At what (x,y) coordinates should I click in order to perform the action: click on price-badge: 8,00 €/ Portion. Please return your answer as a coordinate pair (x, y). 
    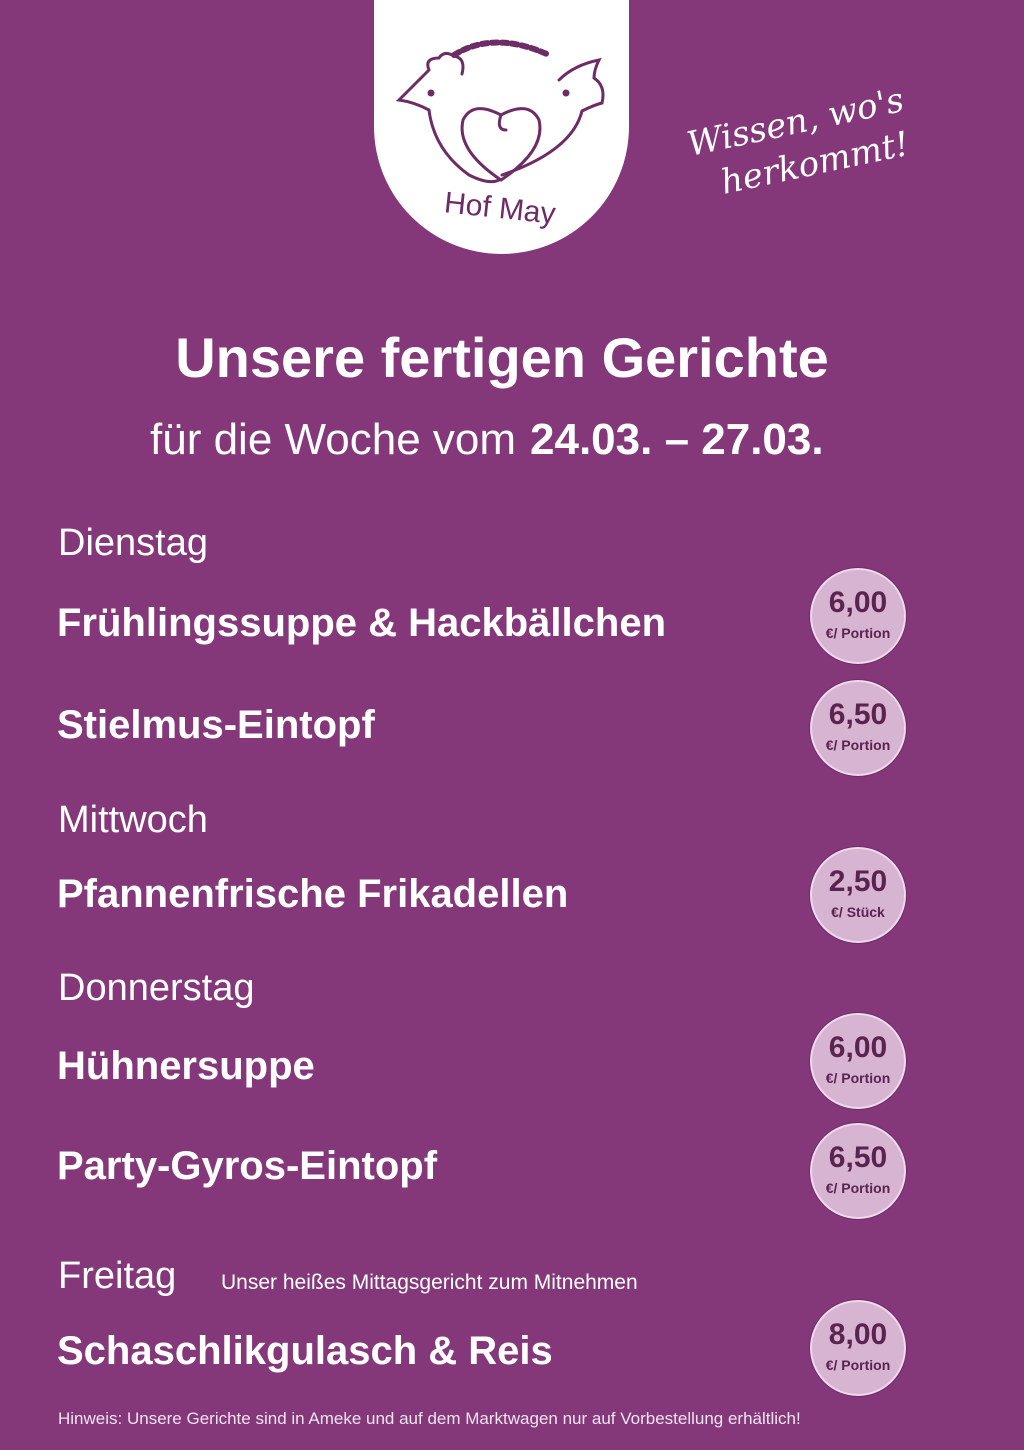
    Looking at the image, I should click on (858, 1348).